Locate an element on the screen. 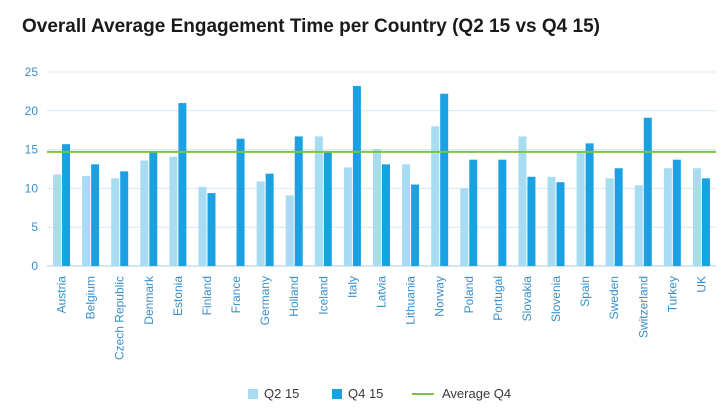 This screenshot has height=419, width=728. bar-q2-latvia is located at coordinates (377, 207).